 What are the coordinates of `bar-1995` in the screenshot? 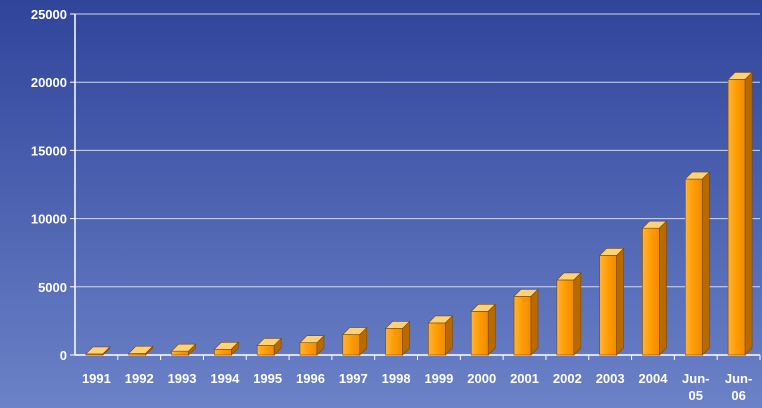 It's located at (269, 346).